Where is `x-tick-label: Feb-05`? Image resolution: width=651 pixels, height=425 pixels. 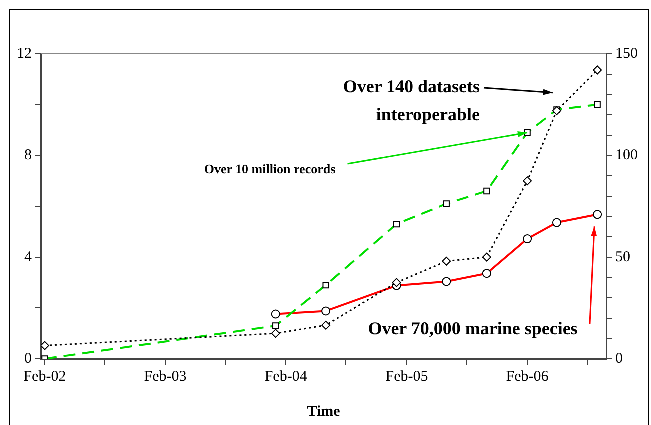
x-tick-label: Feb-05 is located at coordinates (407, 376).